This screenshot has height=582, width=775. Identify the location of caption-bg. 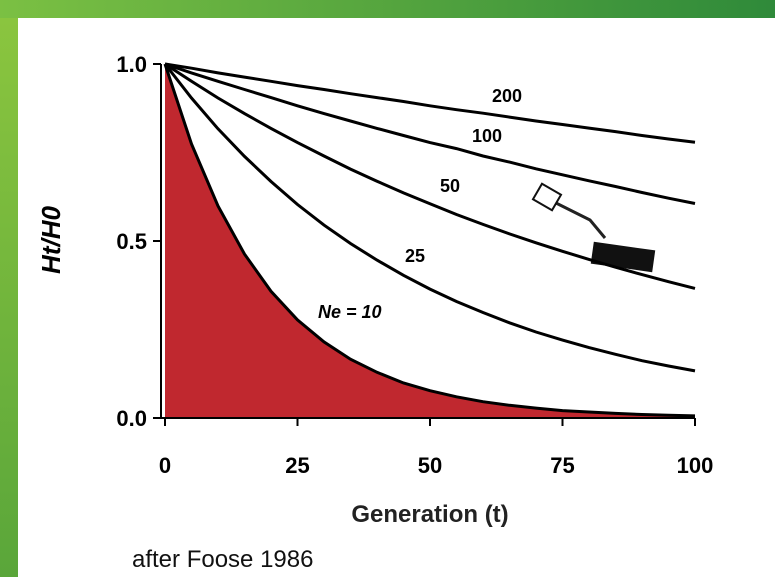
(451, 553).